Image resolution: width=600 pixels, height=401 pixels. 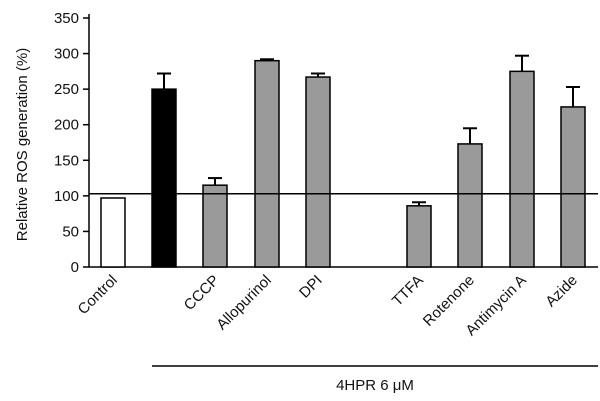 What do you see at coordinates (66, 54) in the screenshot?
I see `y-tick-label: 300` at bounding box center [66, 54].